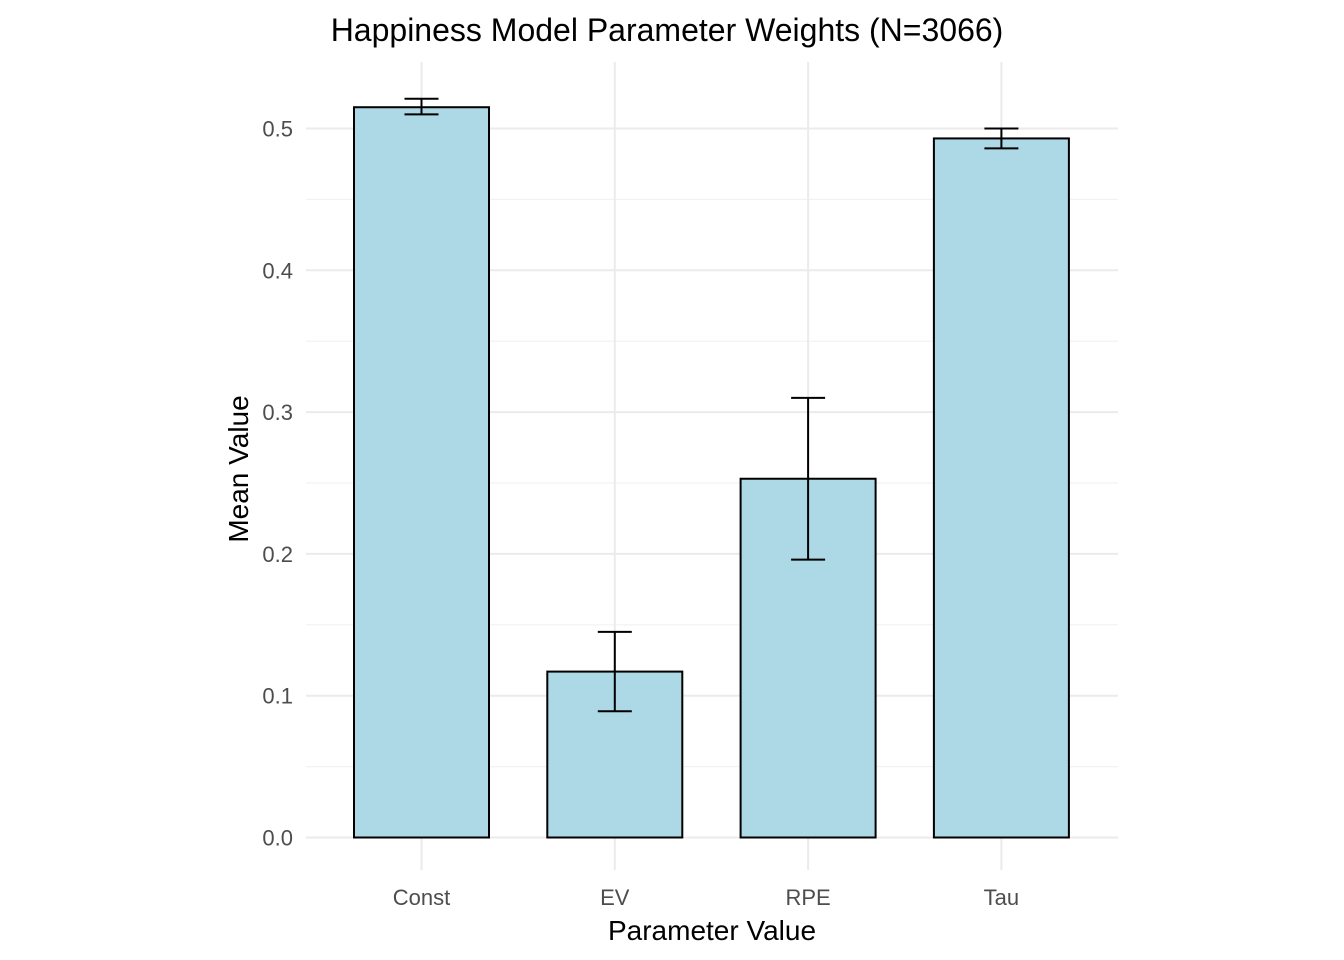 The width and height of the screenshot is (1344, 960). Describe the element at coordinates (277, 484) in the screenshot. I see `y-axis-tick-labels: 0.0 0.1 0.2 0.3 0.4 0.5` at that location.